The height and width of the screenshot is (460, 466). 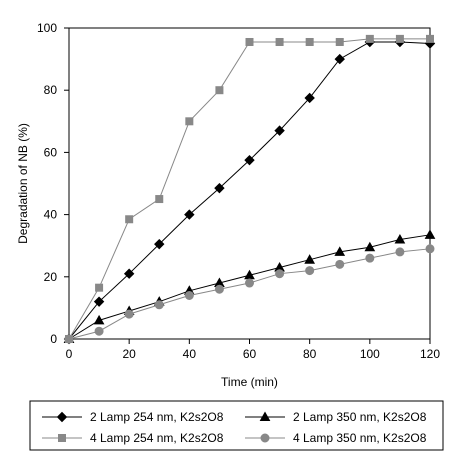 I want to click on legend-box, so click(x=236, y=425).